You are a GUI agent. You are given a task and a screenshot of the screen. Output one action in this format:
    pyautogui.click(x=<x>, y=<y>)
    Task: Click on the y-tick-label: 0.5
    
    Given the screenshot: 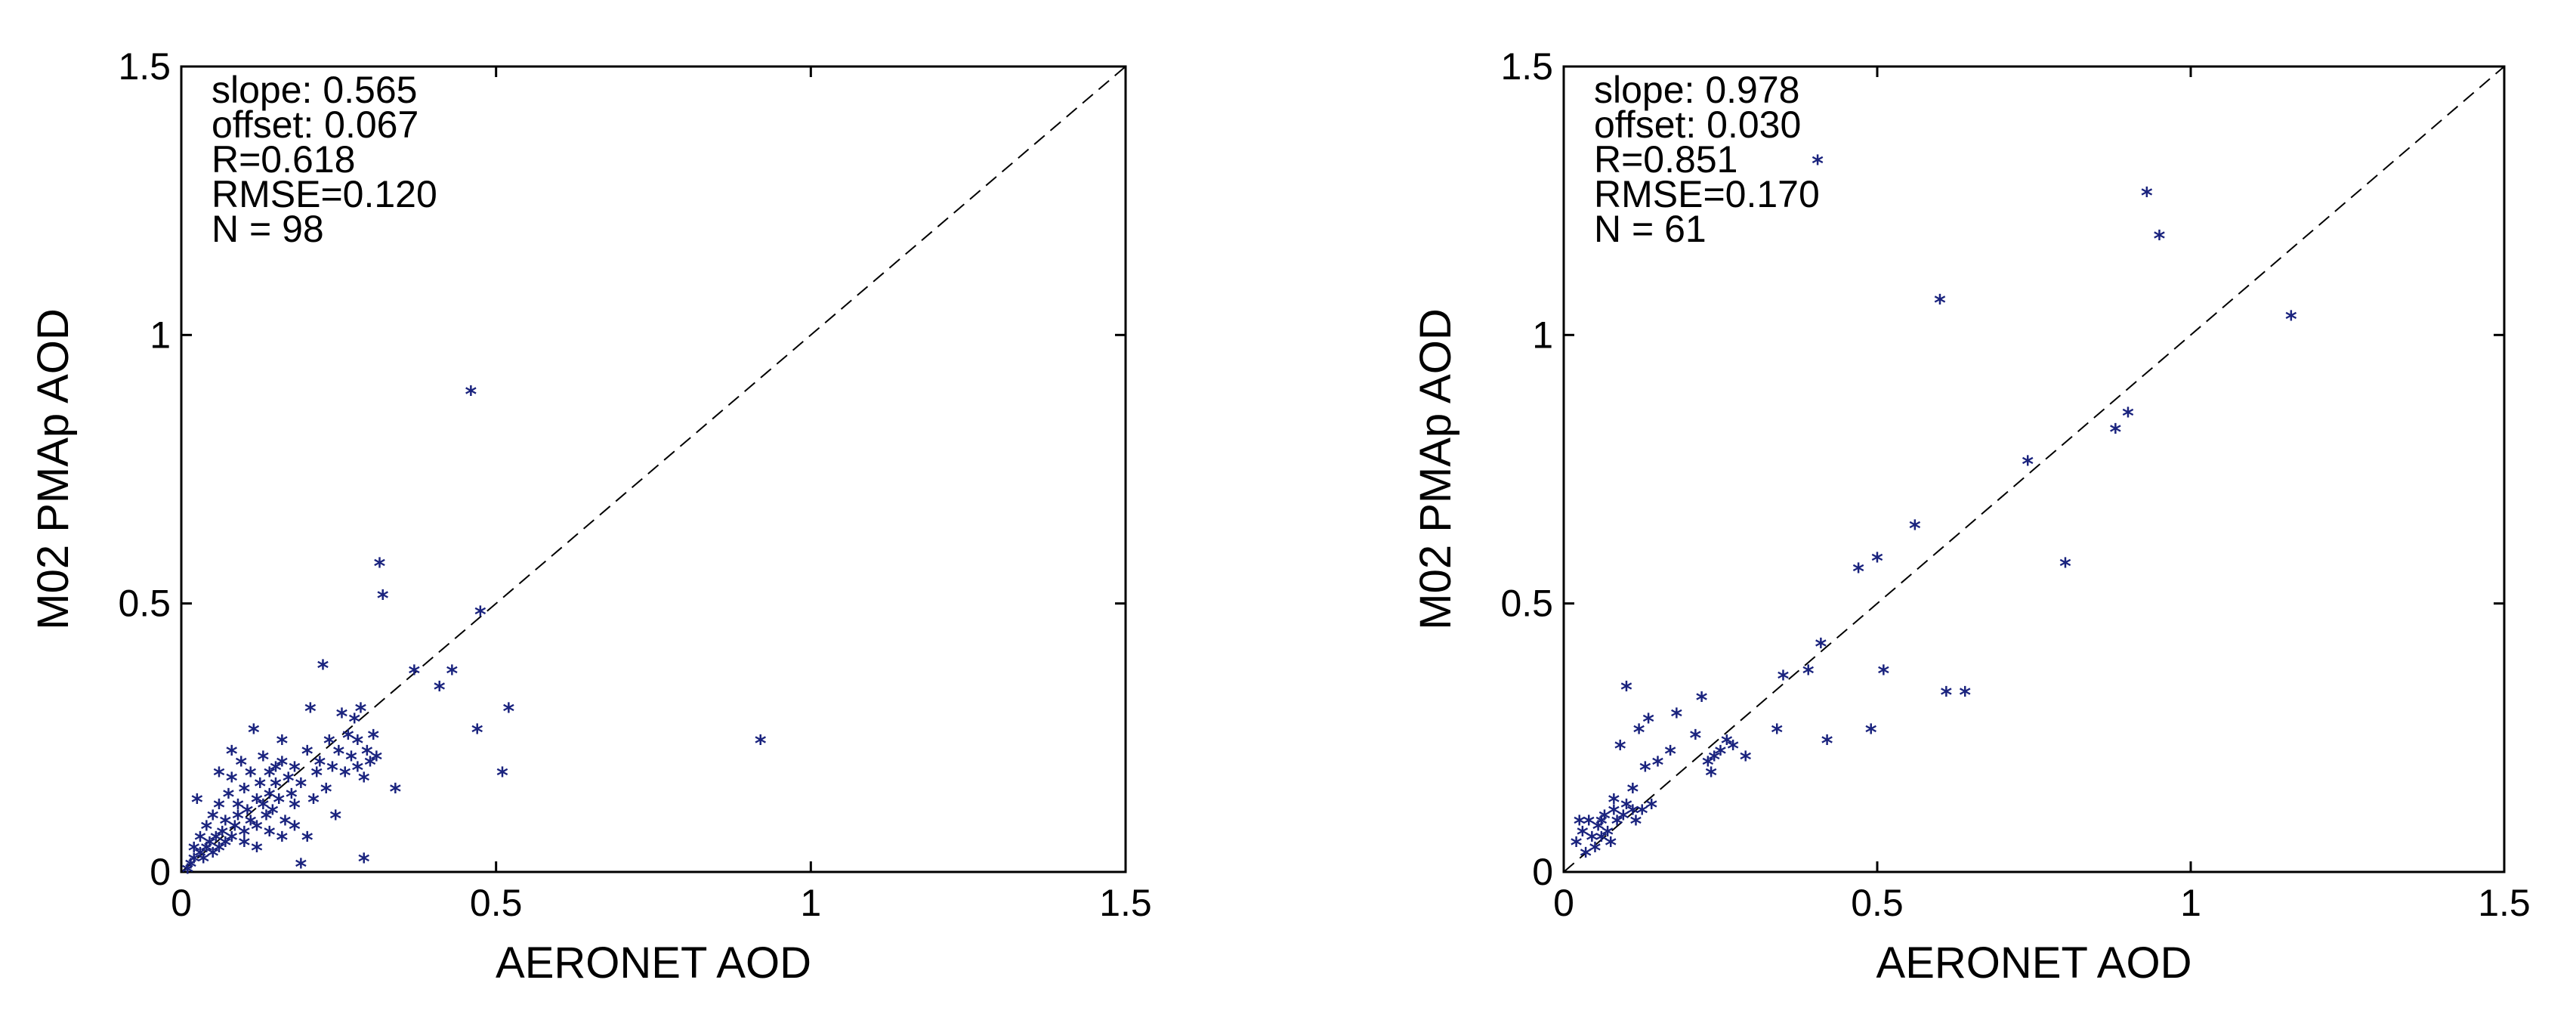 What is the action you would take?
    pyautogui.click(x=1526, y=604)
    